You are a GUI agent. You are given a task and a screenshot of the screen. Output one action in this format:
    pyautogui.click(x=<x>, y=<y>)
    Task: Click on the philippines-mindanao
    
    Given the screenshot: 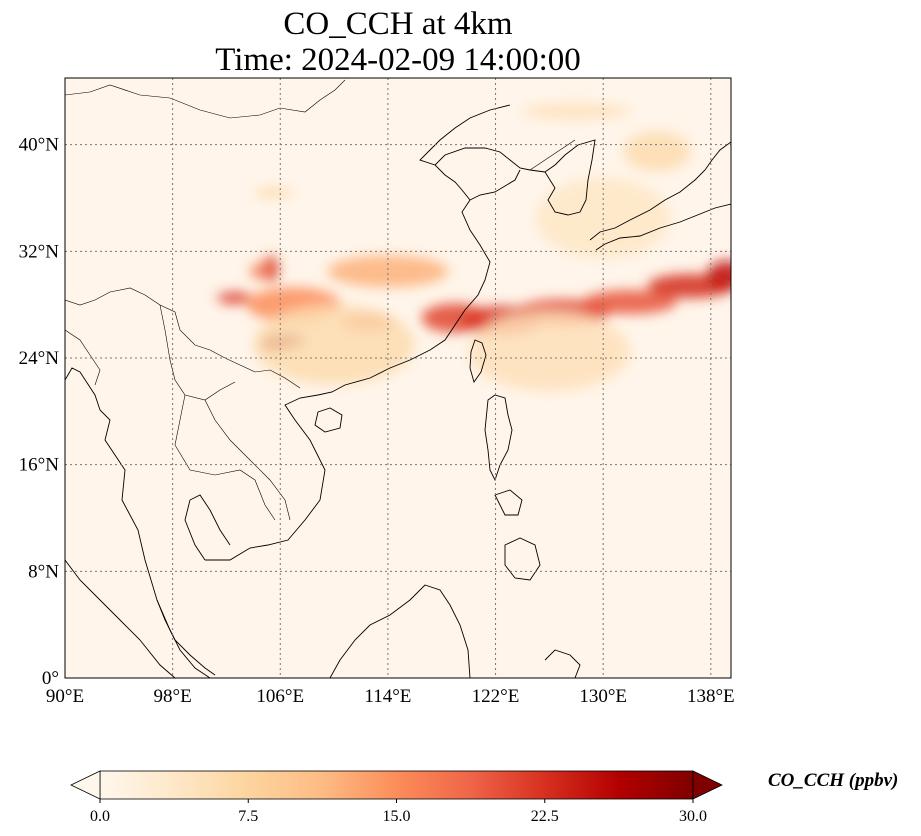 What is the action you would take?
    pyautogui.click(x=522, y=559)
    